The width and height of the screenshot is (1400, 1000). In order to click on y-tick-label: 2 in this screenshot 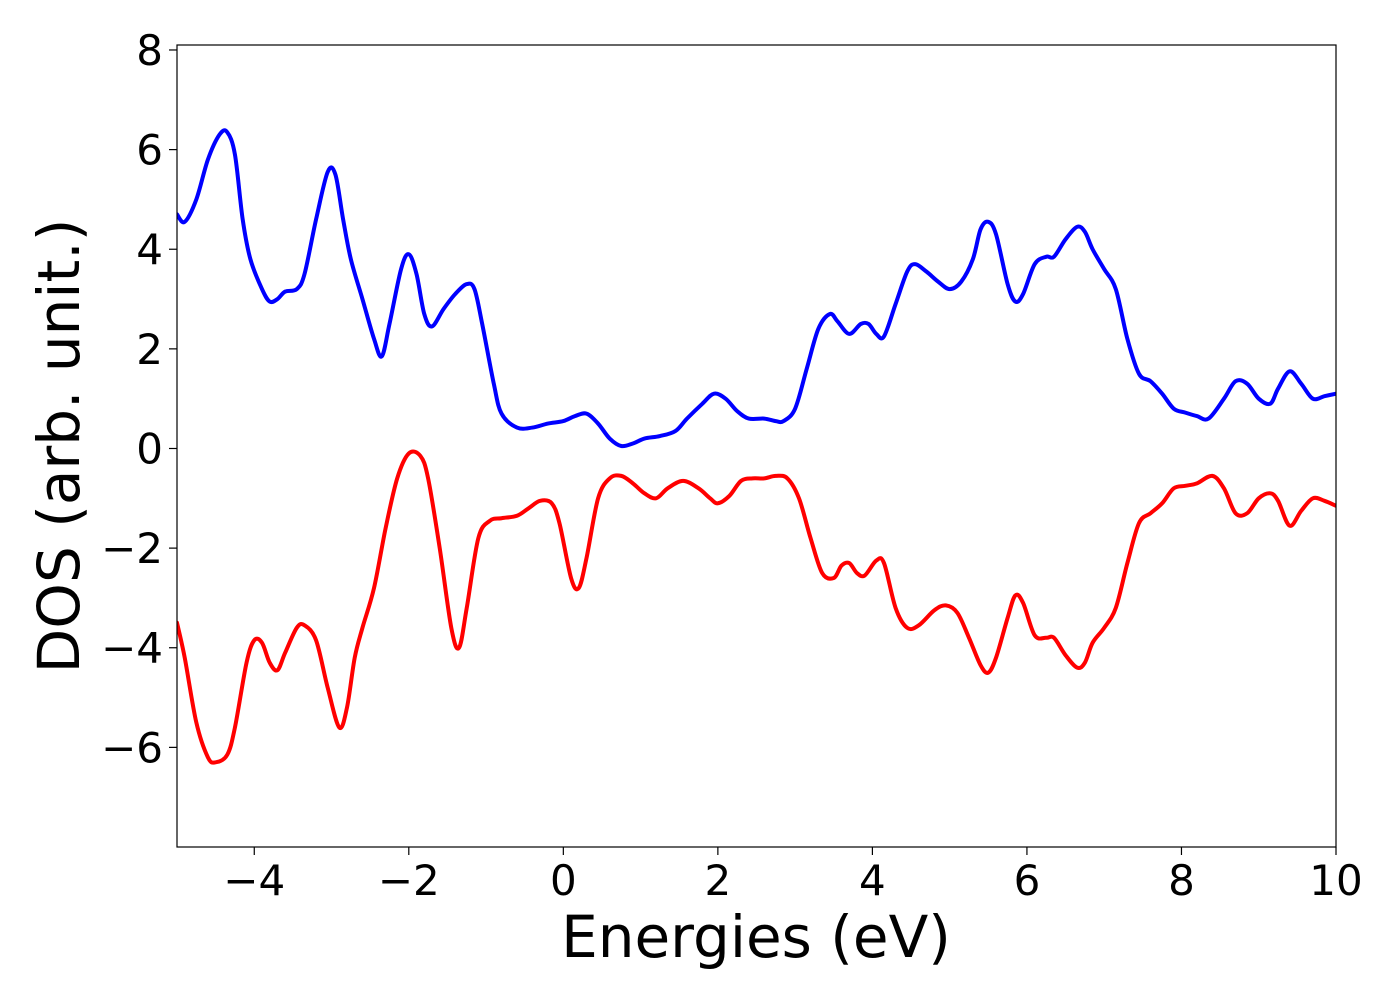, I will do `click(149, 349)`.